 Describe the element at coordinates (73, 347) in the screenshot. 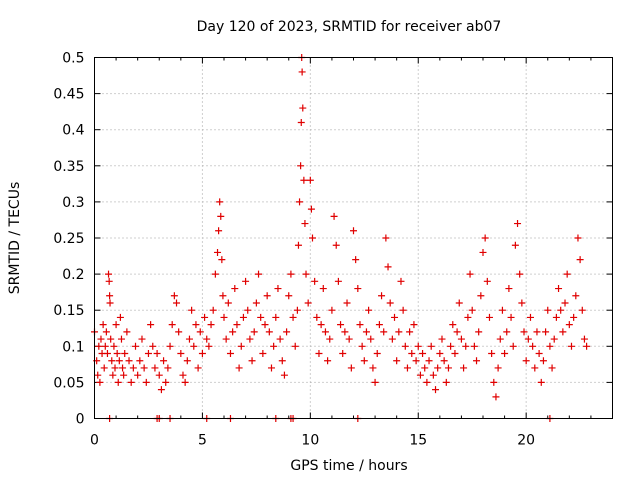

I see `y-tick-label: 0.1` at that location.